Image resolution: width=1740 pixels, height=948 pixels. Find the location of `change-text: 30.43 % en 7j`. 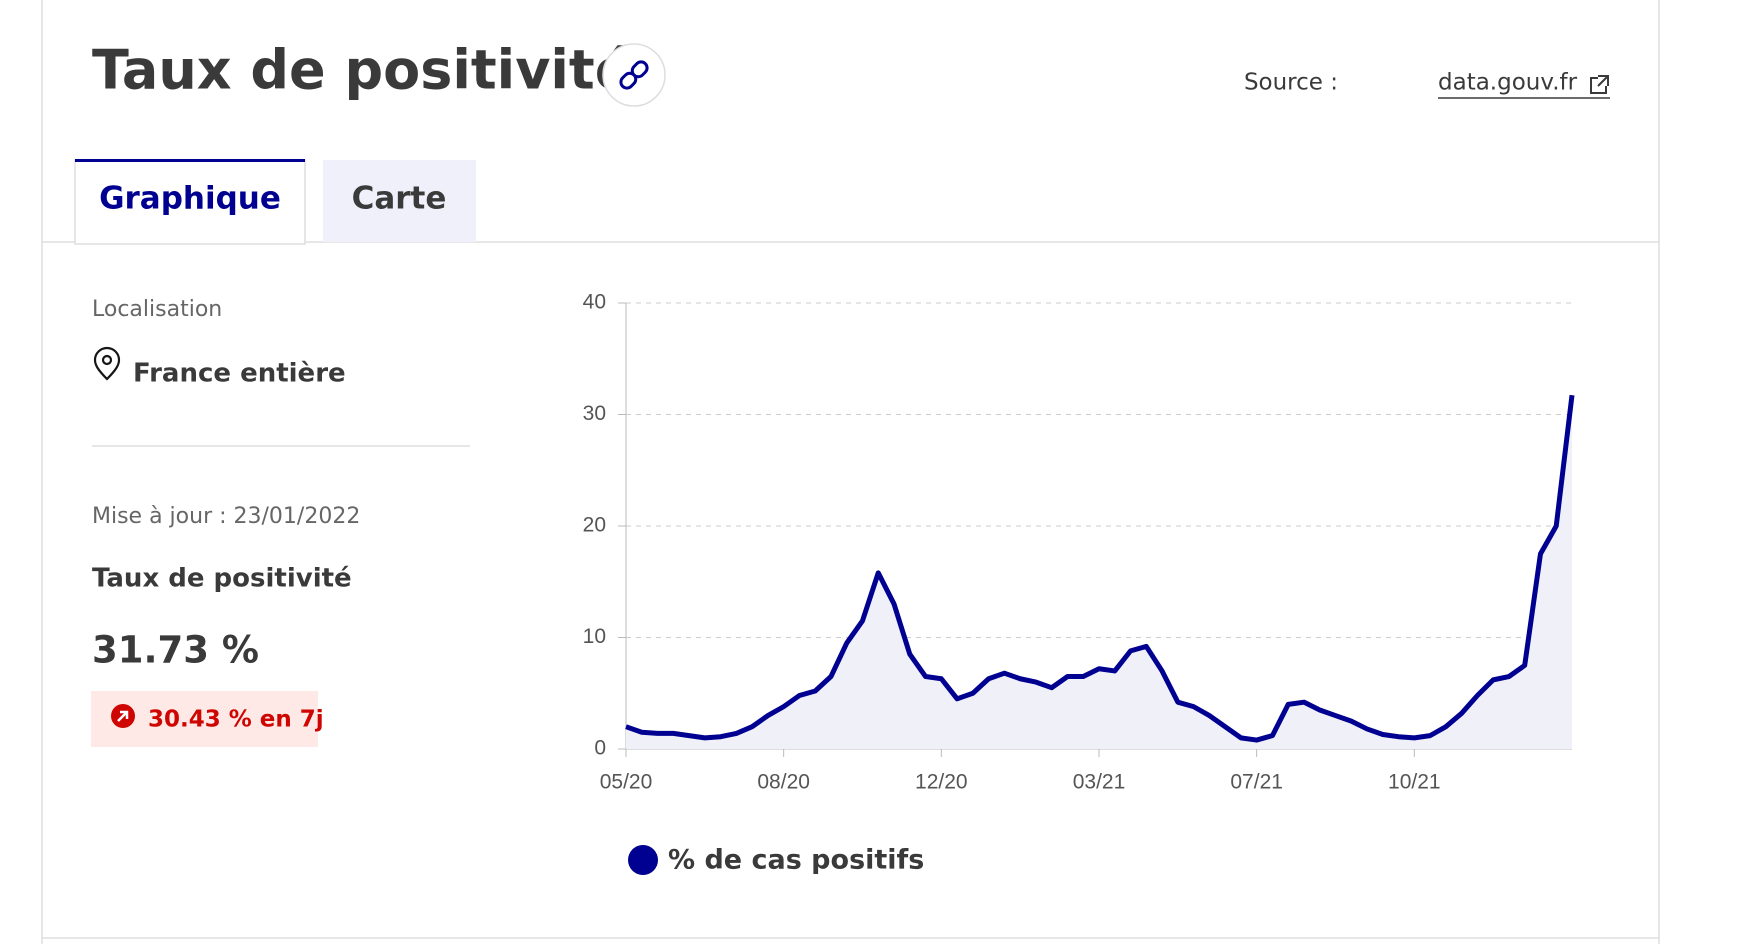

change-text: 30.43 % en 7j is located at coordinates (236, 720).